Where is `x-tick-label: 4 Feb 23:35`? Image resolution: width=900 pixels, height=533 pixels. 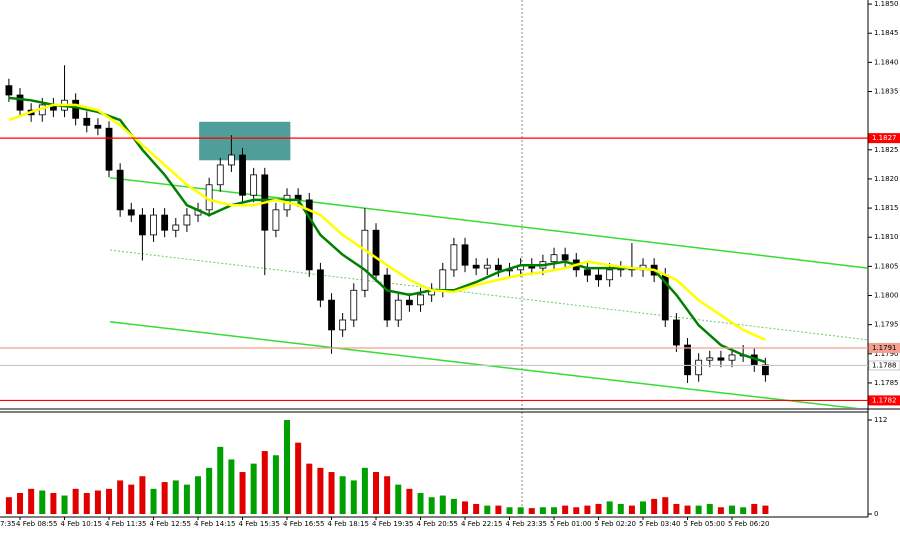
x-tick-label: 4 Feb 23:35 is located at coordinates (526, 524).